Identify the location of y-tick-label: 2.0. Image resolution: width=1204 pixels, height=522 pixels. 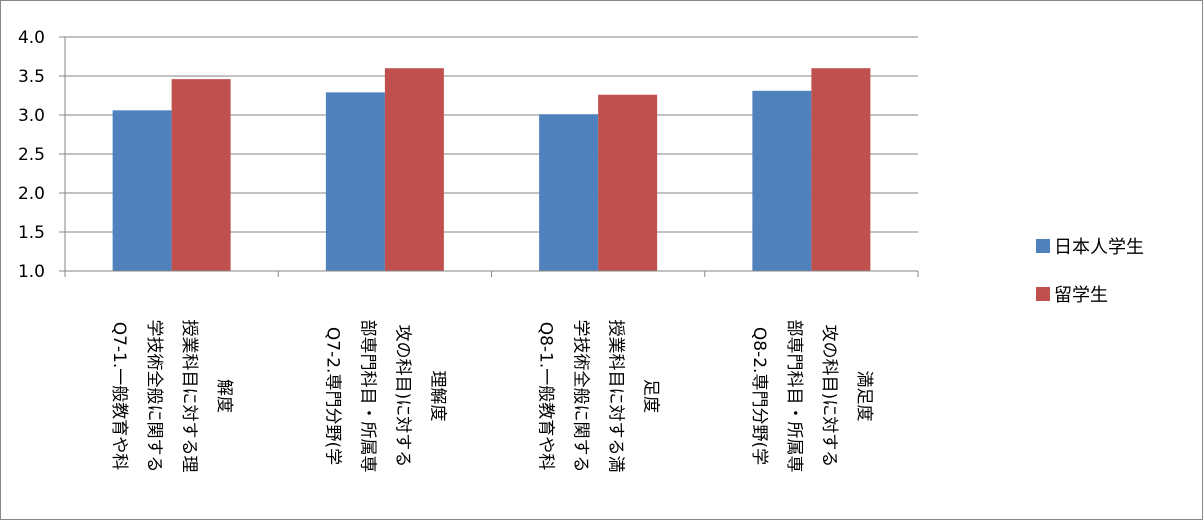
(31, 194).